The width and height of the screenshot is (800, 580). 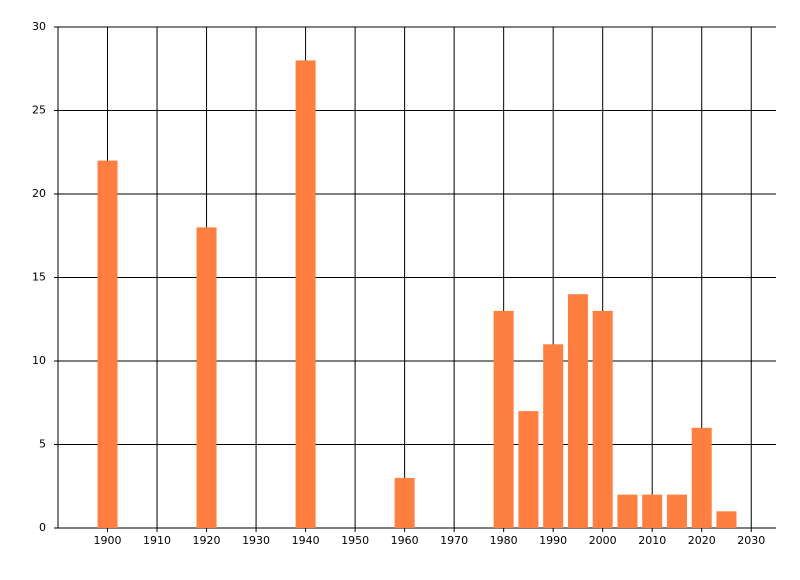 I want to click on x-tick-label: 1900, so click(x=108, y=540).